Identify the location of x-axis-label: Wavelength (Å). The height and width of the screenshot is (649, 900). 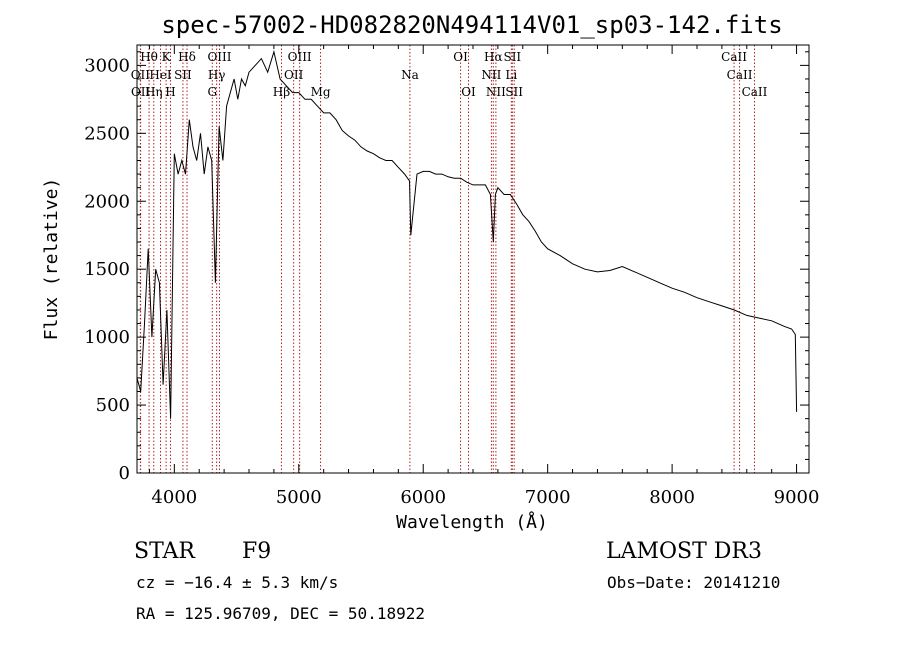
(472, 522).